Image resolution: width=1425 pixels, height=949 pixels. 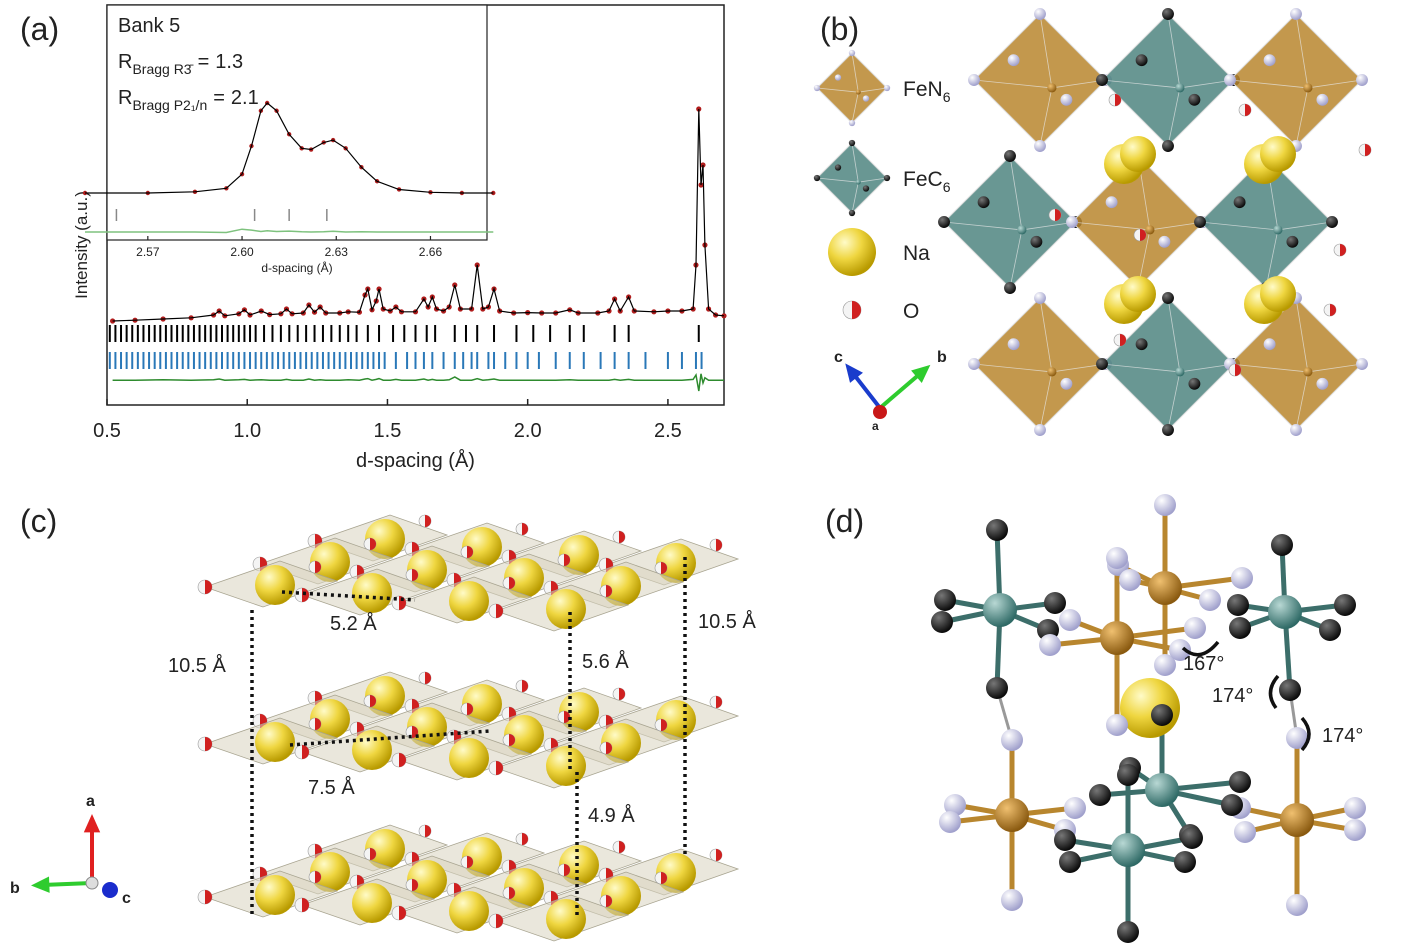 What do you see at coordinates (90, 801) in the screenshot?
I see `axis-label: a` at bounding box center [90, 801].